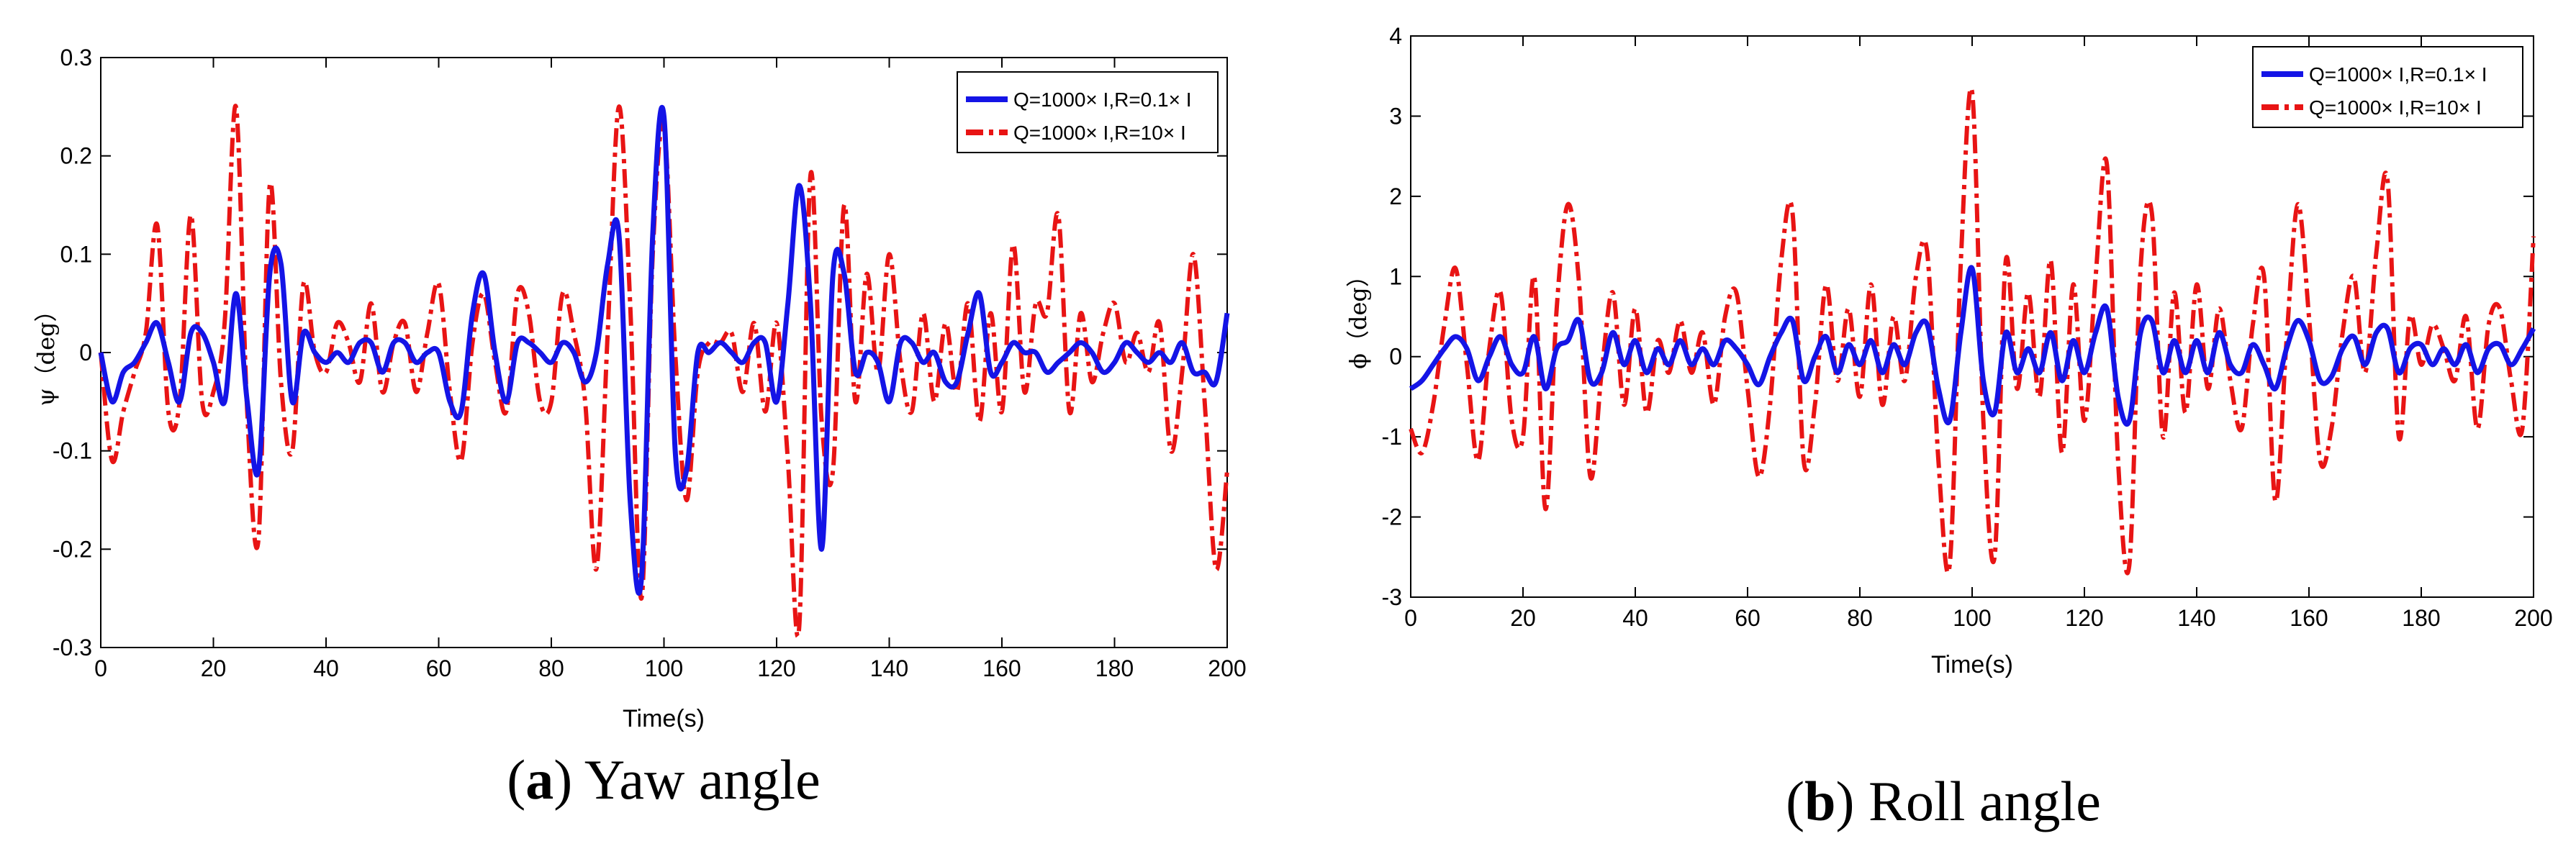 The height and width of the screenshot is (854, 2576). What do you see at coordinates (1392, 597) in the screenshot?
I see `y-tick-label-roll: -3` at bounding box center [1392, 597].